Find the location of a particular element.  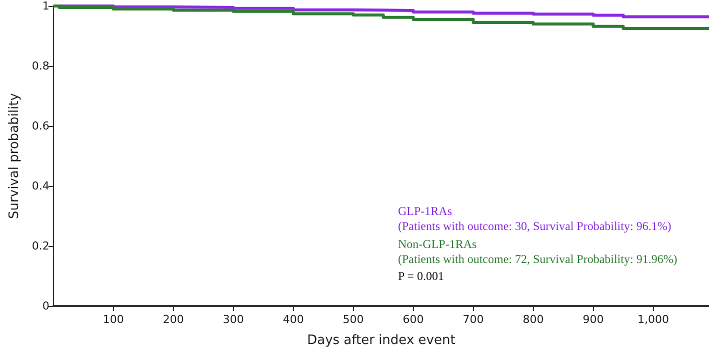

x-tick-label: 200 is located at coordinates (173, 319).